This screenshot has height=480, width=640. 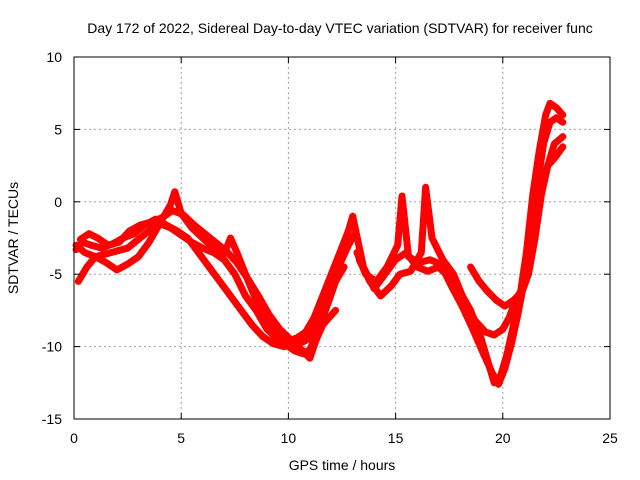 I want to click on x-tick-label: 15, so click(x=396, y=438).